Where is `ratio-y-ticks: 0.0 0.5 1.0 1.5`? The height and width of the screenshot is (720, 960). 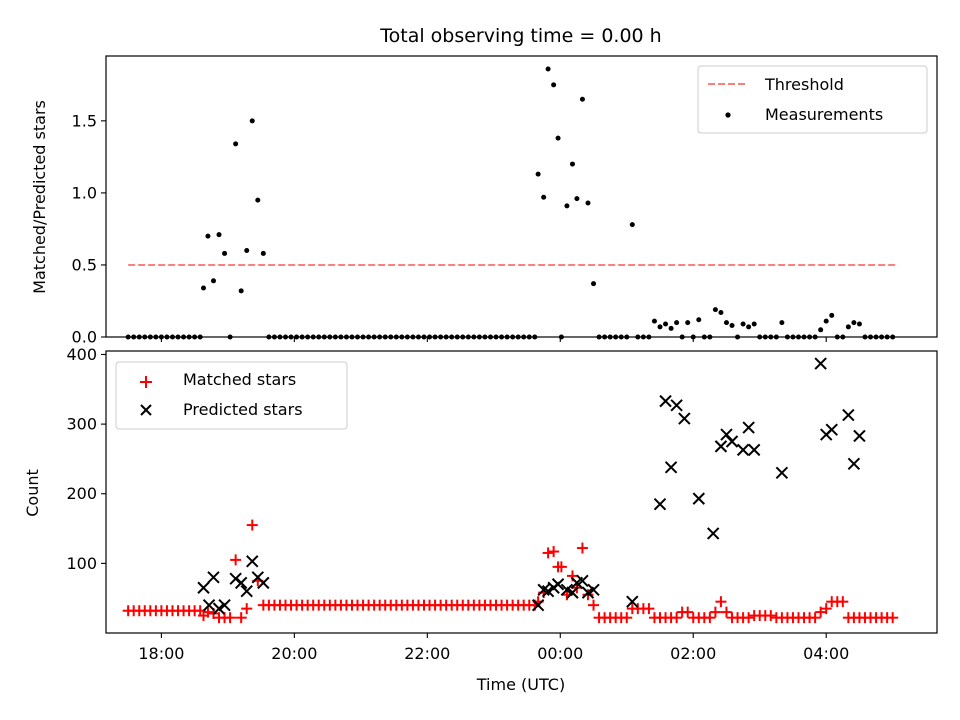 ratio-y-ticks: 0.0 0.5 1.0 1.5 is located at coordinates (89, 229).